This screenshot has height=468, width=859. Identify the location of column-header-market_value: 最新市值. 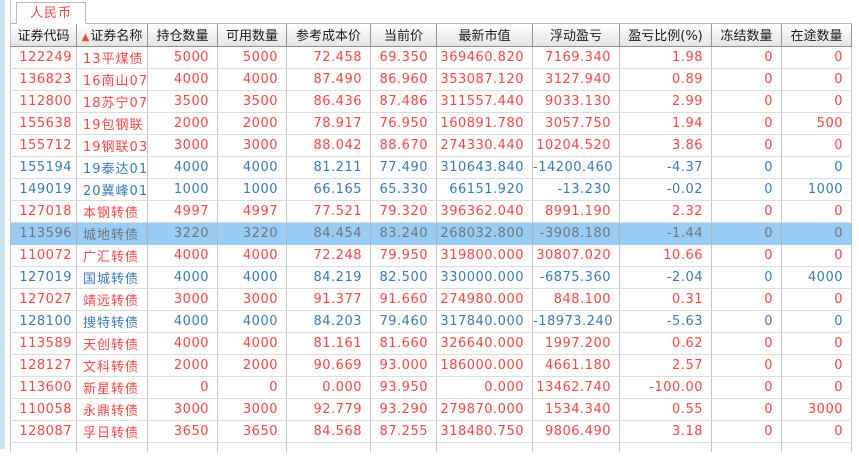
(484, 35).